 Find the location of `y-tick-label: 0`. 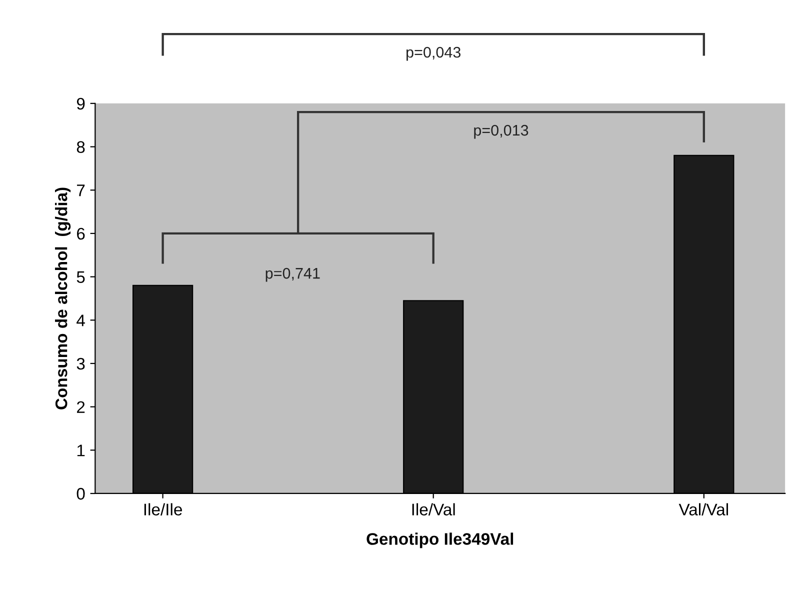

y-tick-label: 0 is located at coordinates (80, 494).